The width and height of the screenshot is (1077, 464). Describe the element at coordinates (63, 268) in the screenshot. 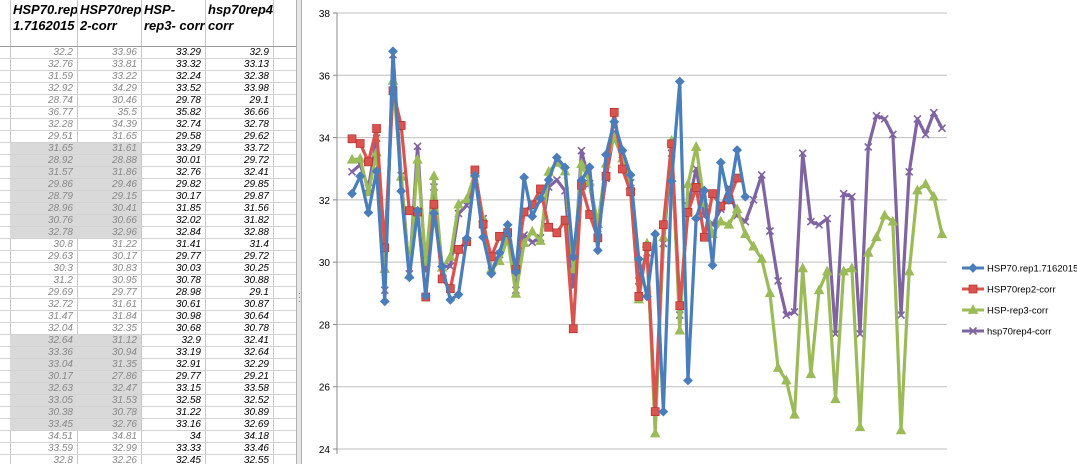

I see `table-cell: 30.3` at that location.